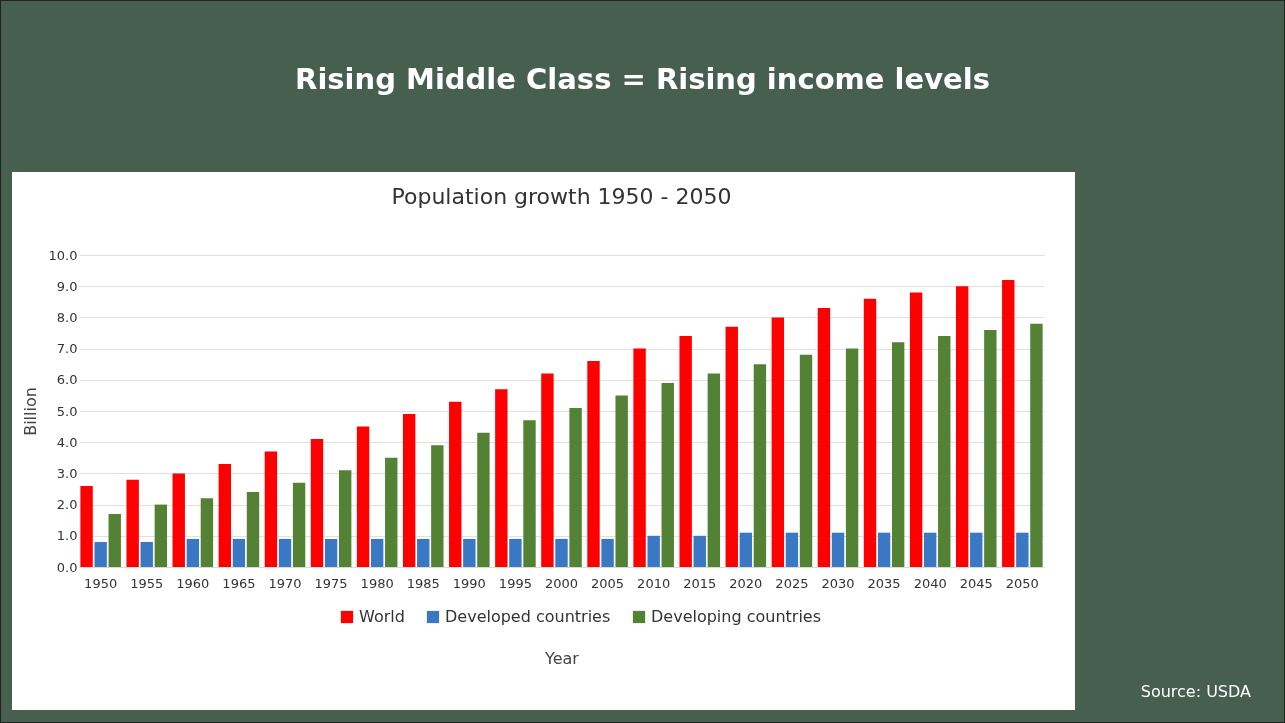 Image resolution: width=1285 pixels, height=723 pixels. Describe the element at coordinates (30, 411) in the screenshot. I see `y-axis-title: Billion` at that location.